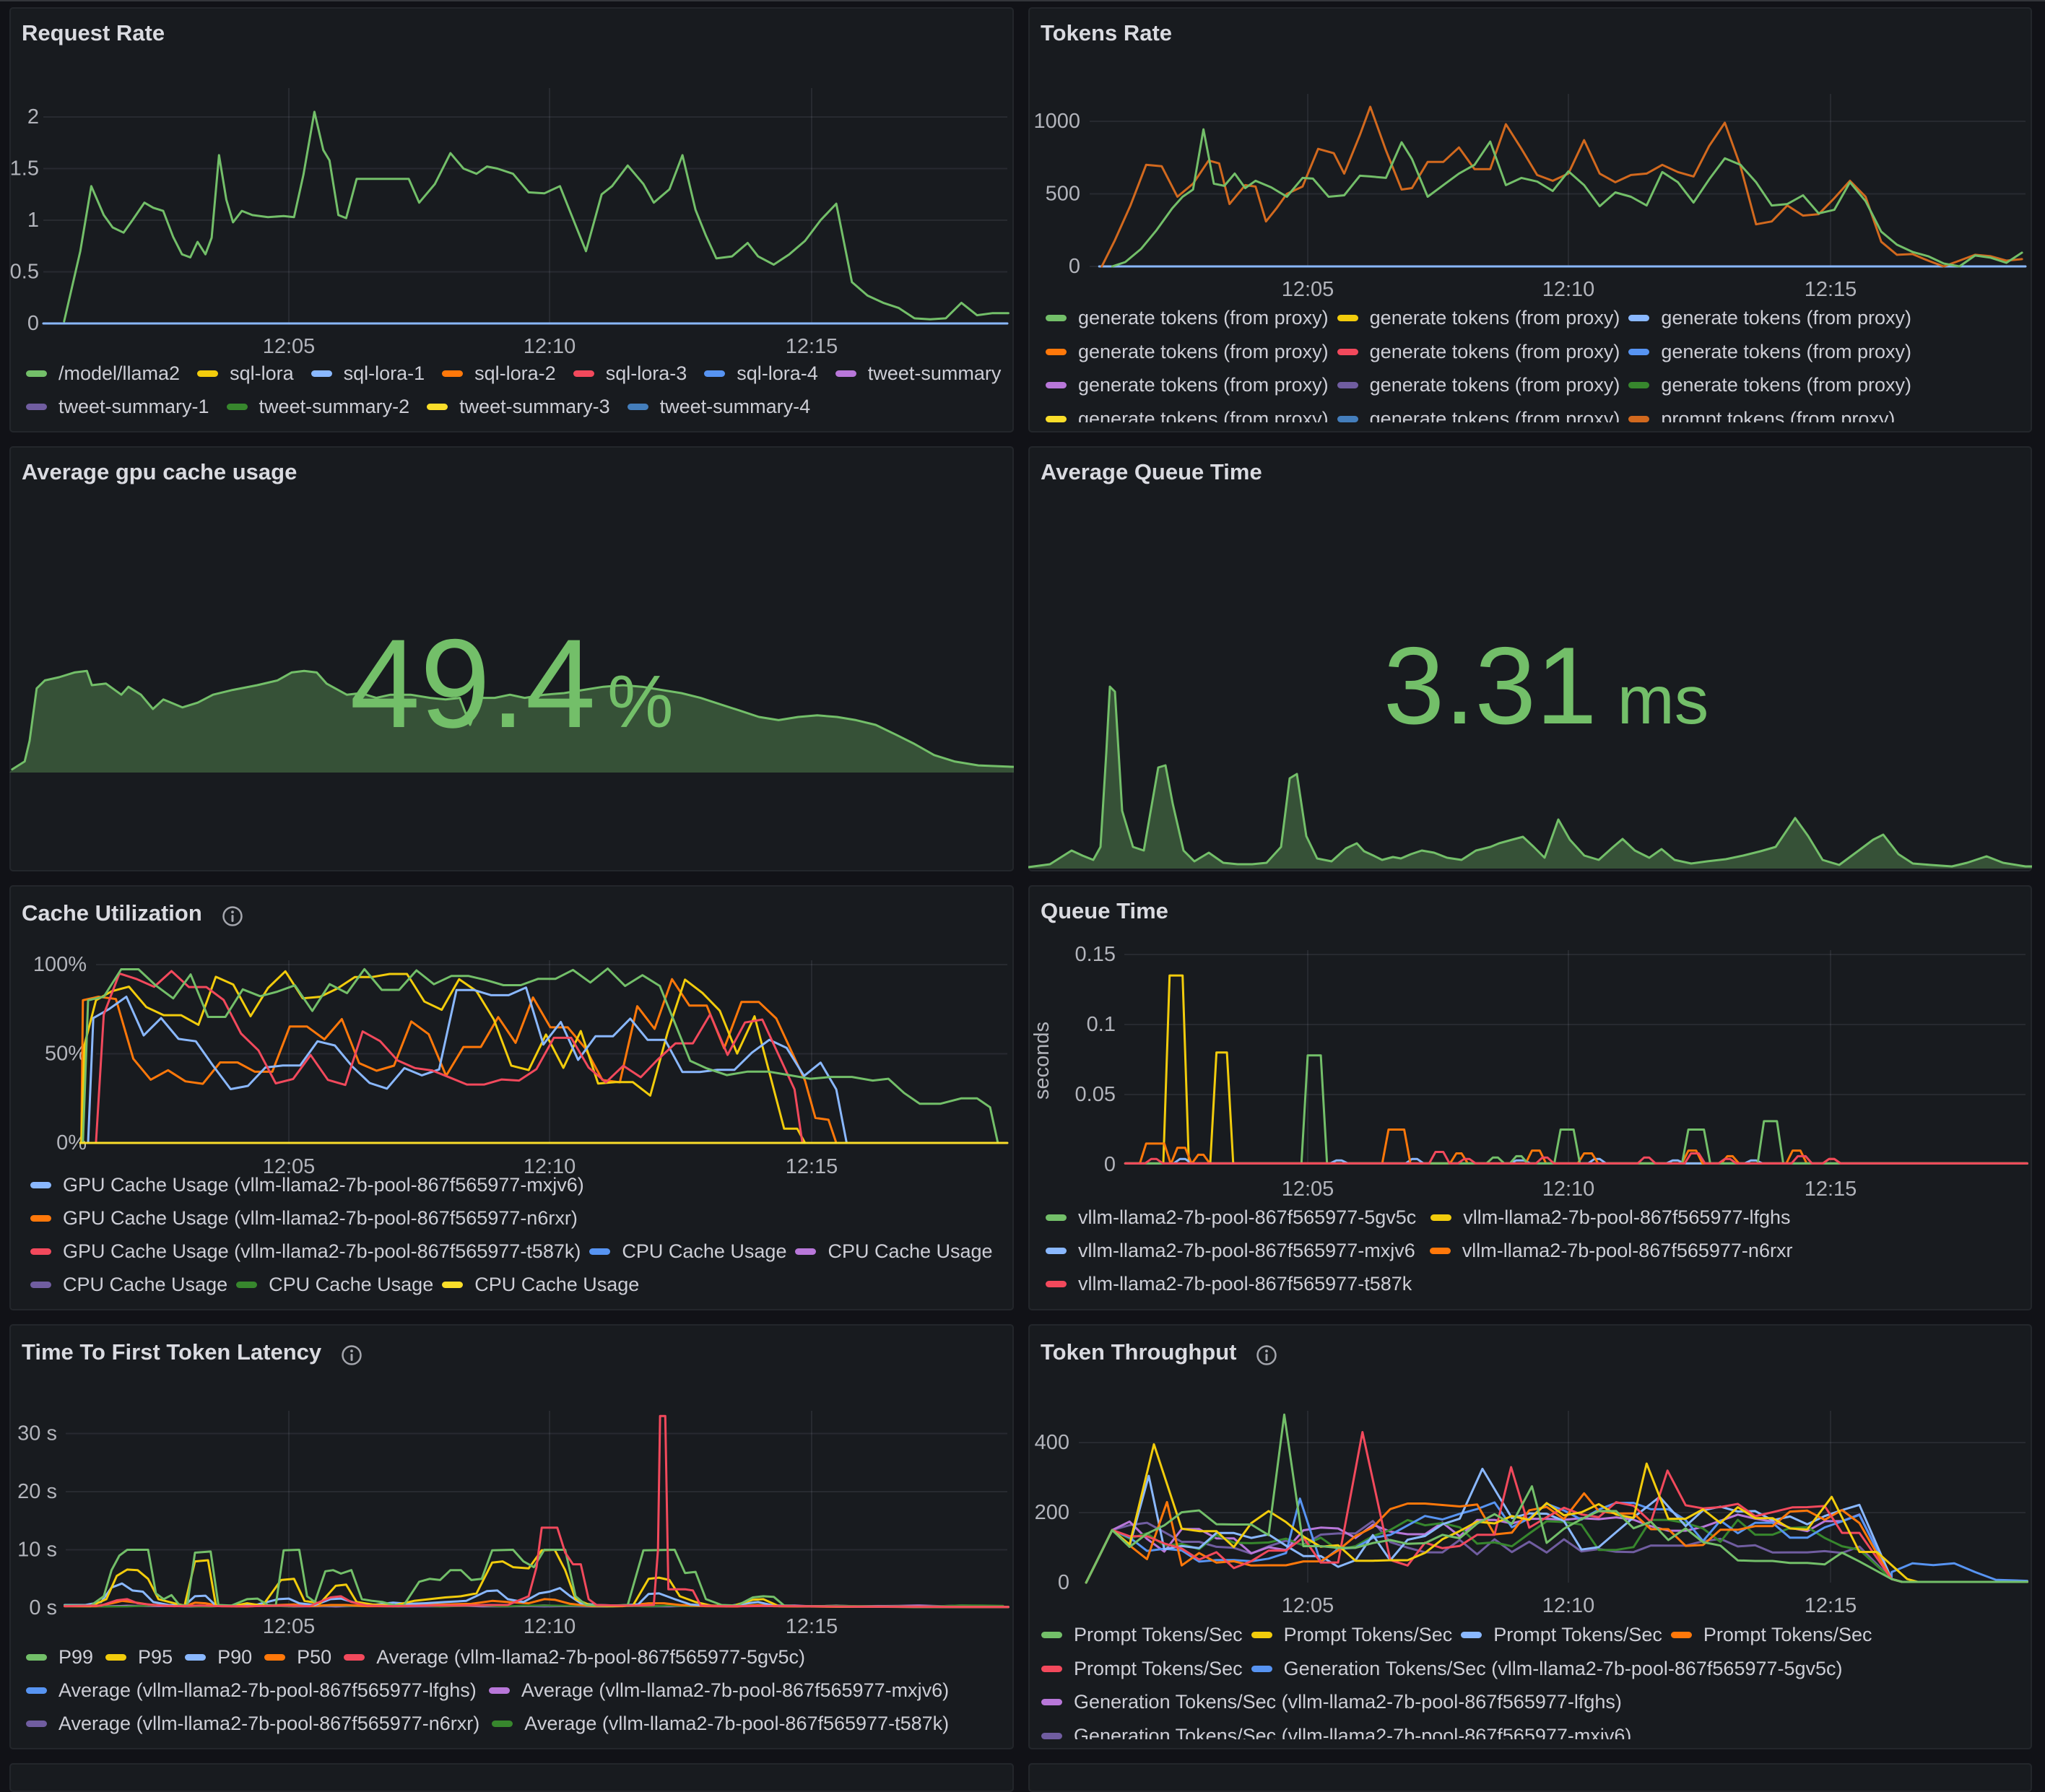 This screenshot has width=2045, height=1792. I want to click on svg-text: 2, so click(33, 117).